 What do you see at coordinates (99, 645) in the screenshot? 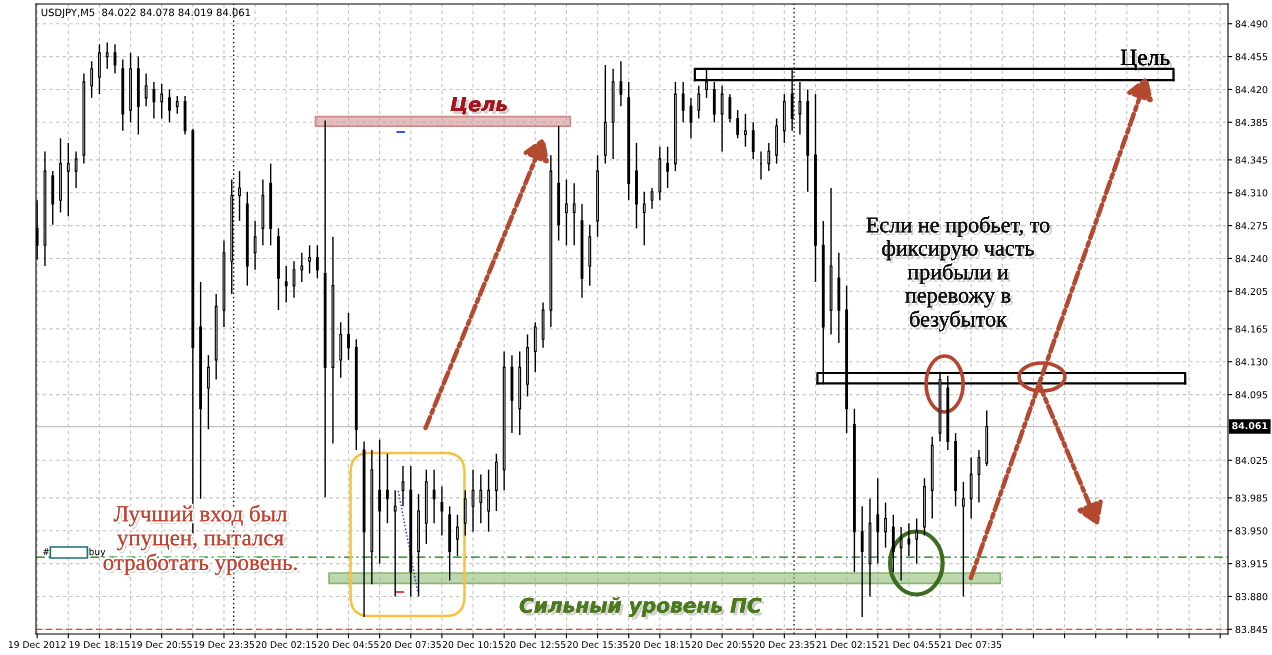
I see `x-tick-label: 19 Dec 18:15` at bounding box center [99, 645].